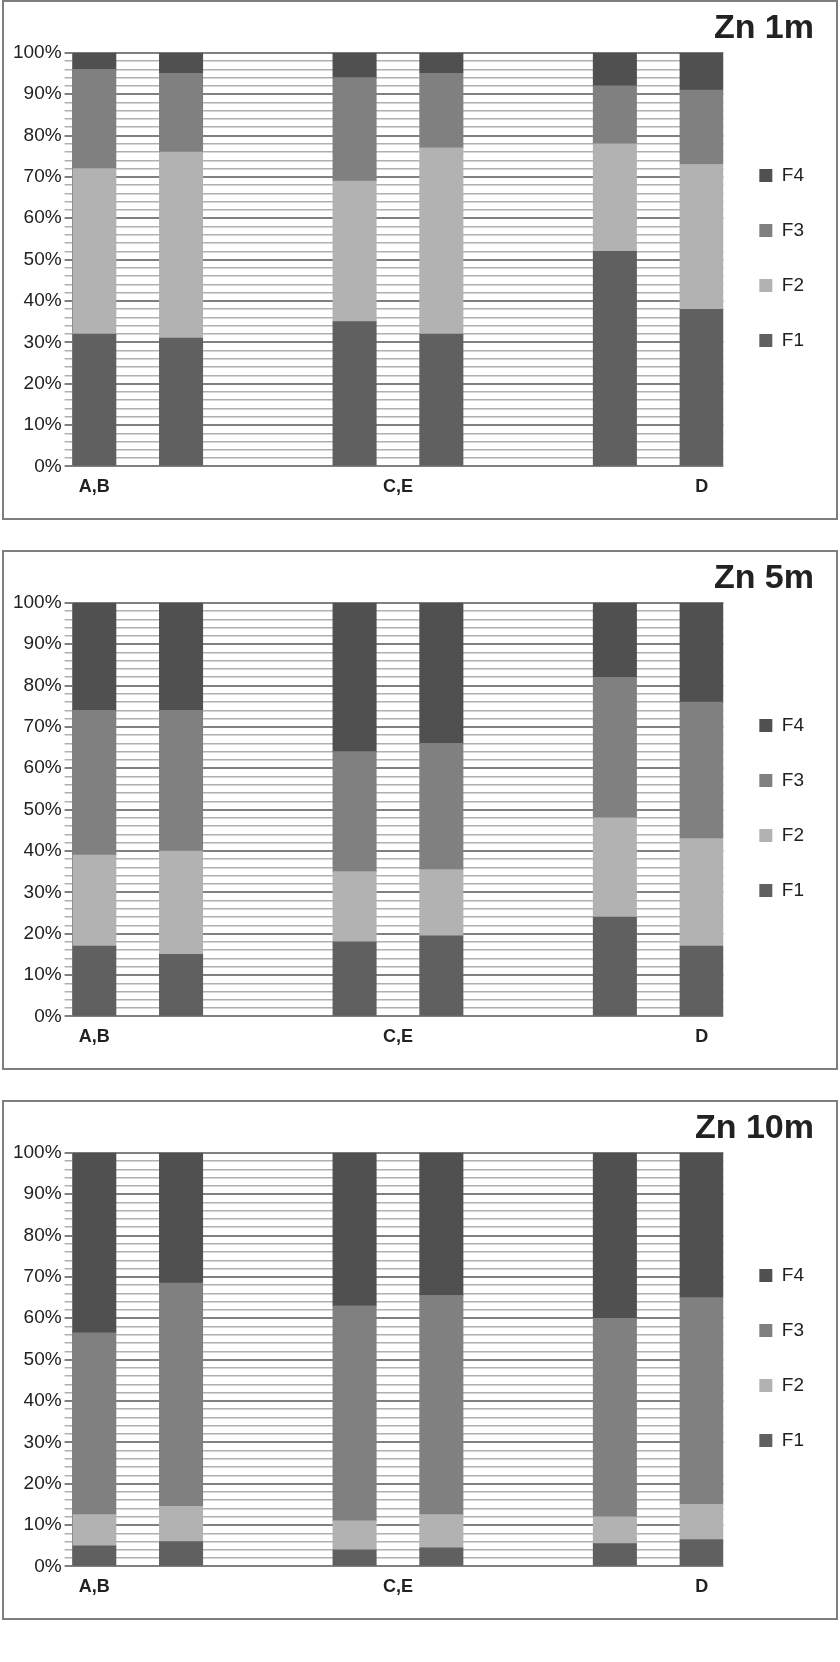  I want to click on chart-title: Zn 5m, so click(763, 575).